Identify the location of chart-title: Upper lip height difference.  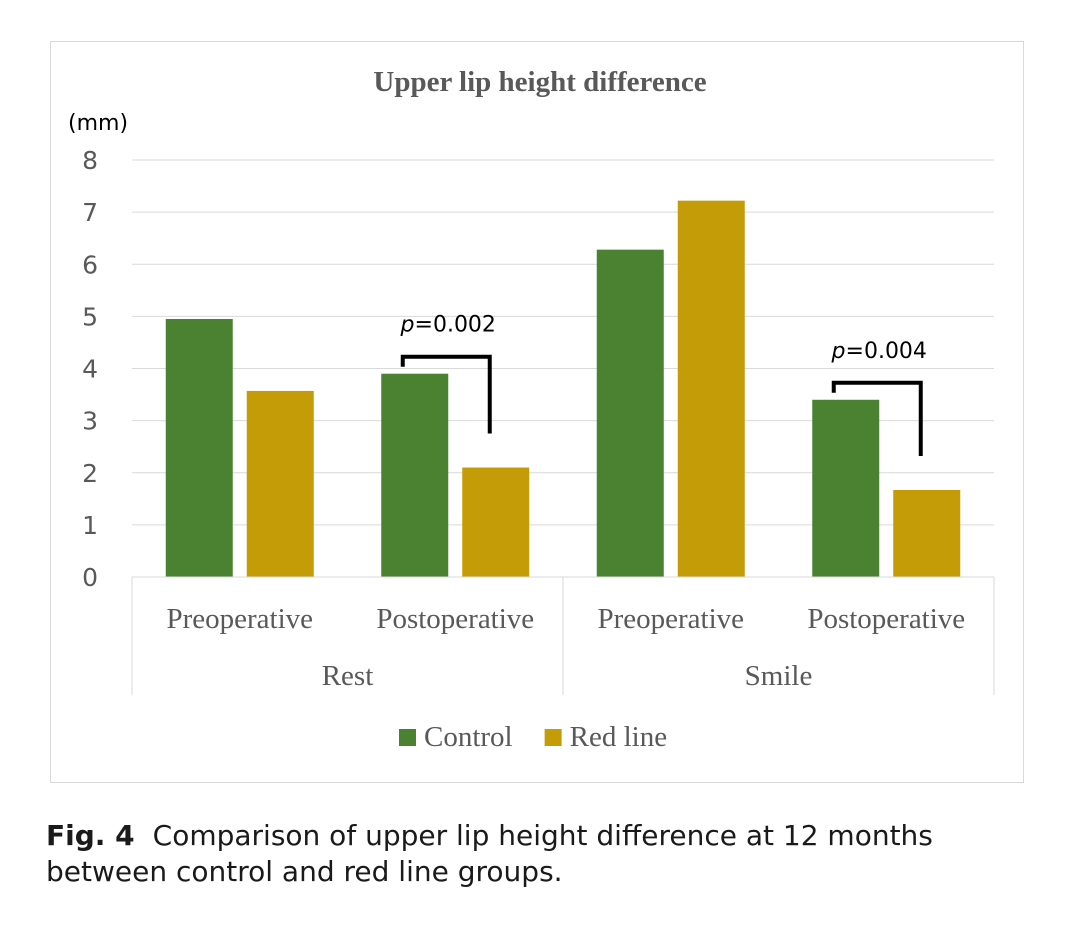
(539, 82).